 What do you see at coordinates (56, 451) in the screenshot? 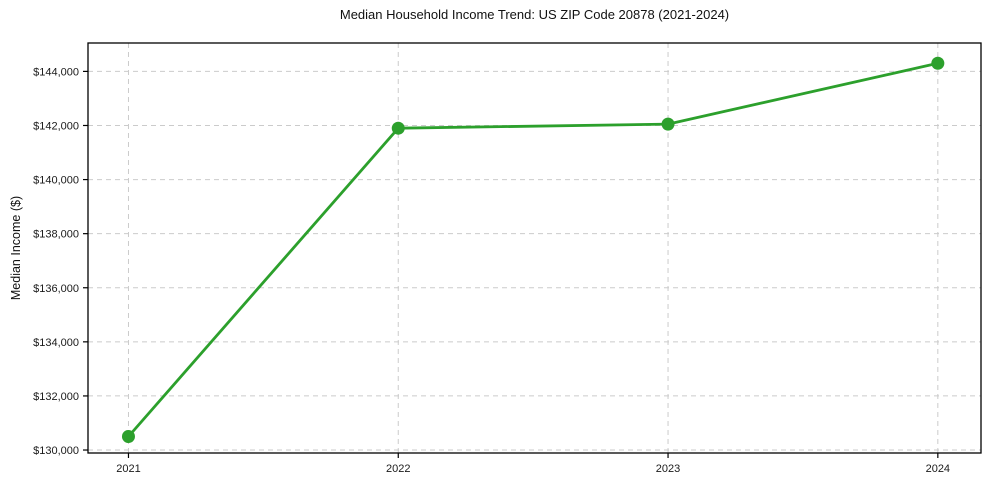
I see `y-tick-label: $130,000` at bounding box center [56, 451].